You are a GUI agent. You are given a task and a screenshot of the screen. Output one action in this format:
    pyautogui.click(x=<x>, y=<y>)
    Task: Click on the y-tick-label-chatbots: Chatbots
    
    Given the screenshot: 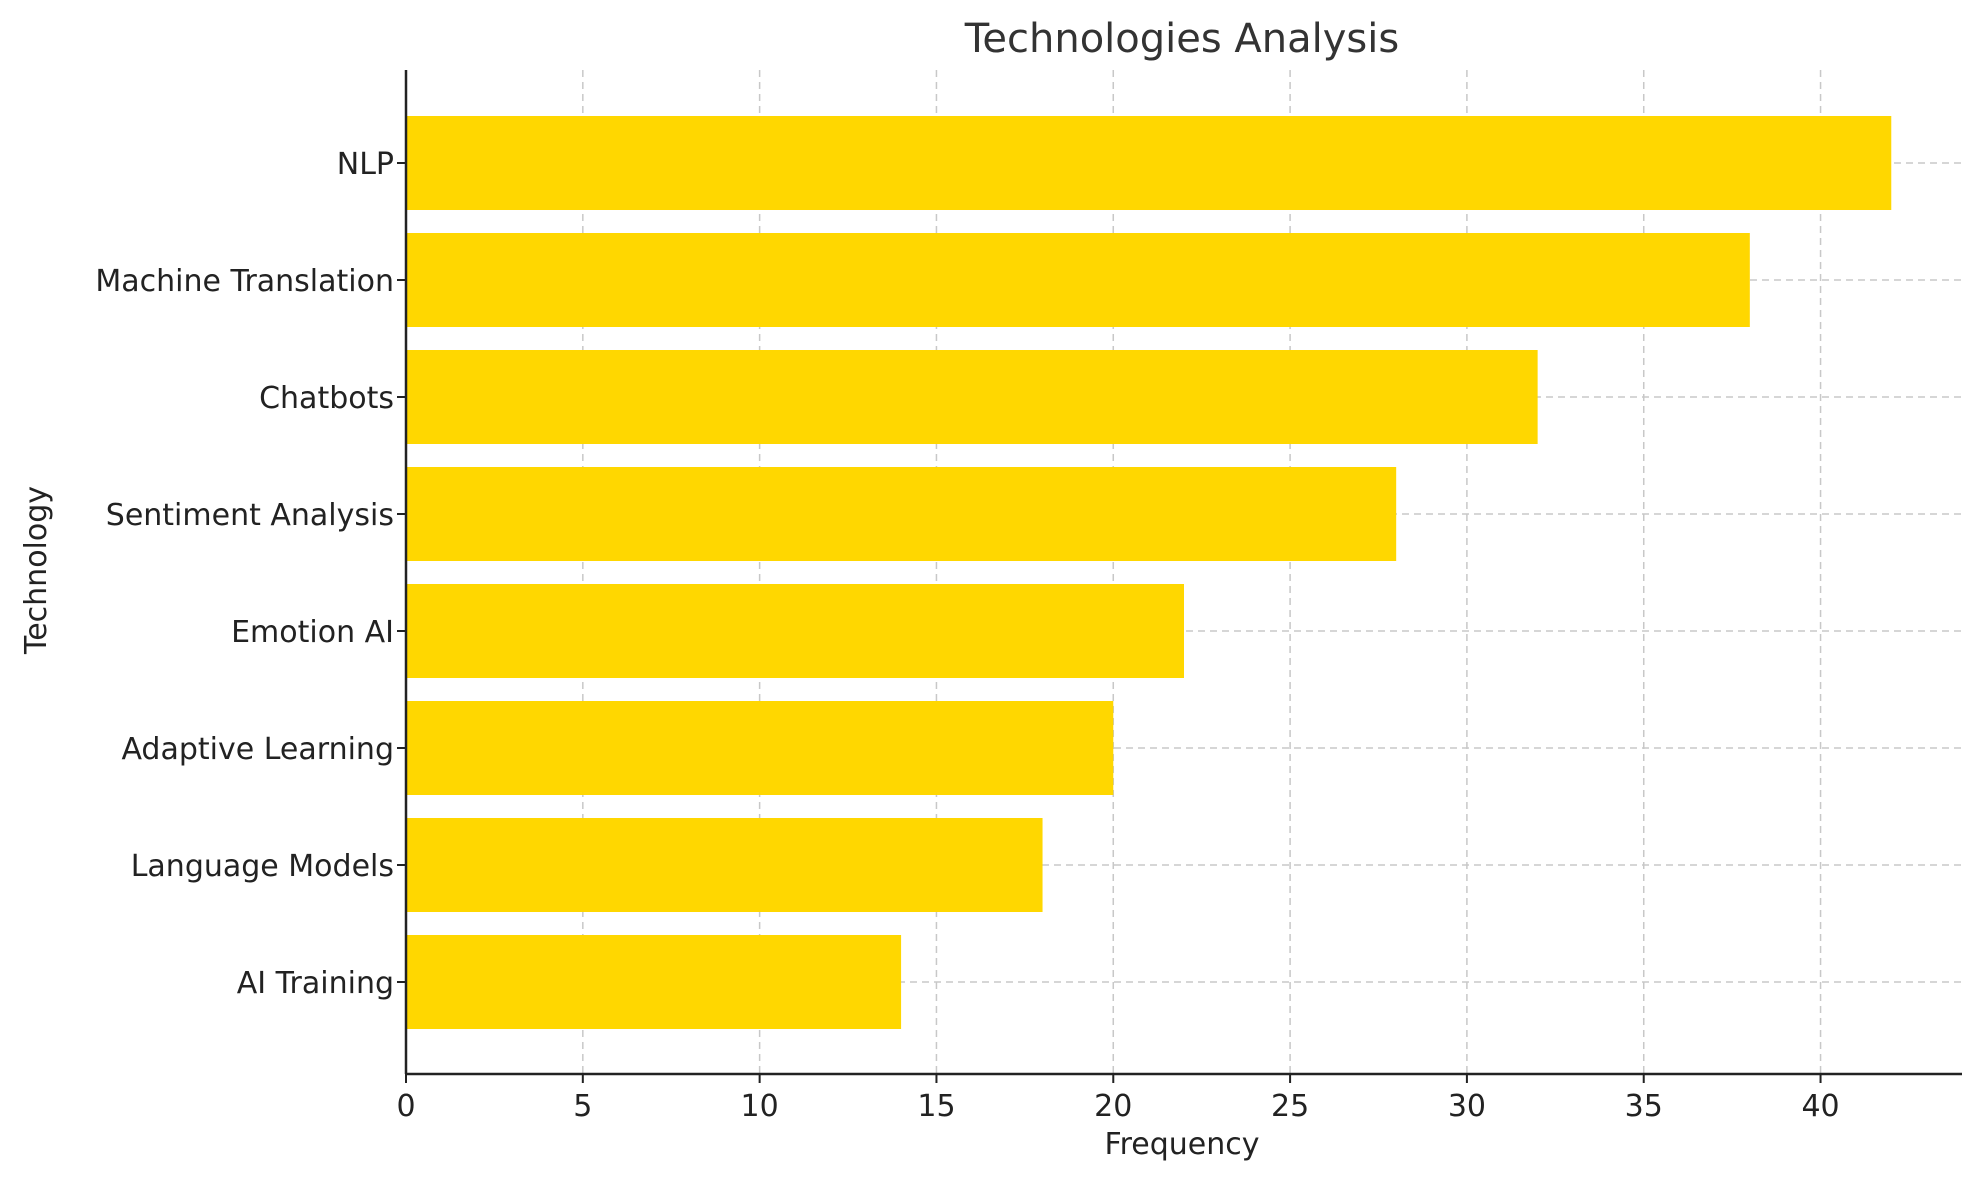 What is the action you would take?
    pyautogui.click(x=326, y=398)
    